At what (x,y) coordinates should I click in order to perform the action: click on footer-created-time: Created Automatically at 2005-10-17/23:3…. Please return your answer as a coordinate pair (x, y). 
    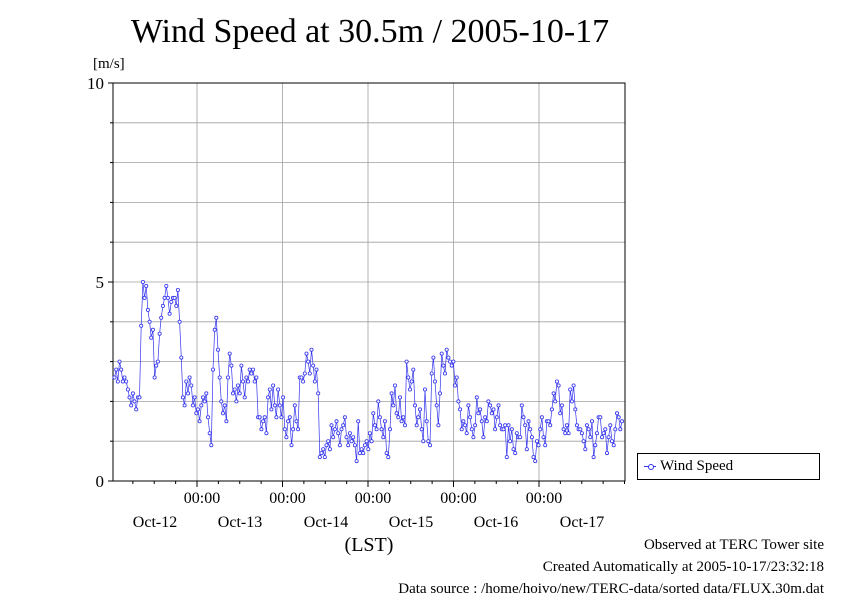
    Looking at the image, I should click on (683, 567).